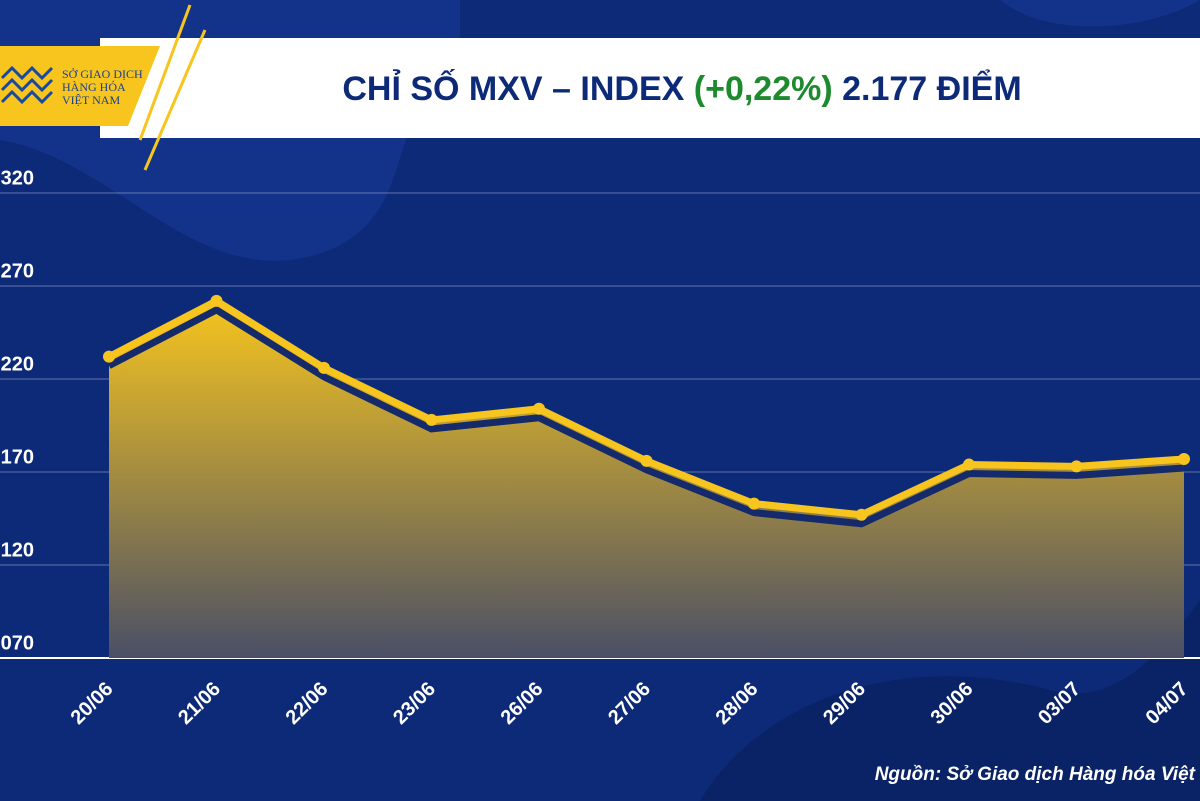  I want to click on chart-title: CHỈ SỐ MXV – INDEX (+0,22%) 2.177 ĐIỂM, so click(681, 88).